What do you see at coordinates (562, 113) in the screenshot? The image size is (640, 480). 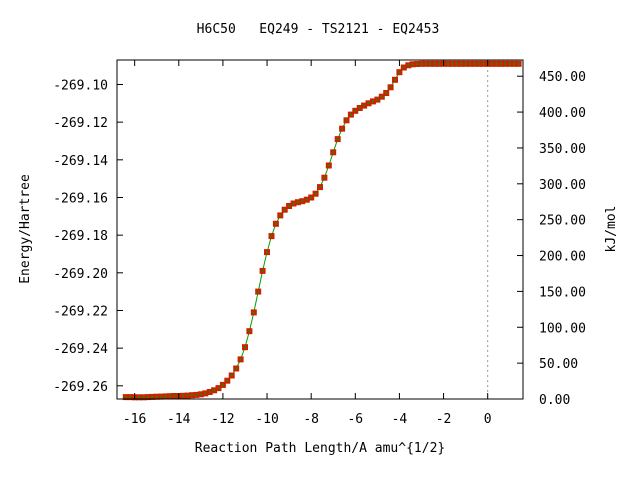 I see `y2-tick-label: 400.00` at bounding box center [562, 113].